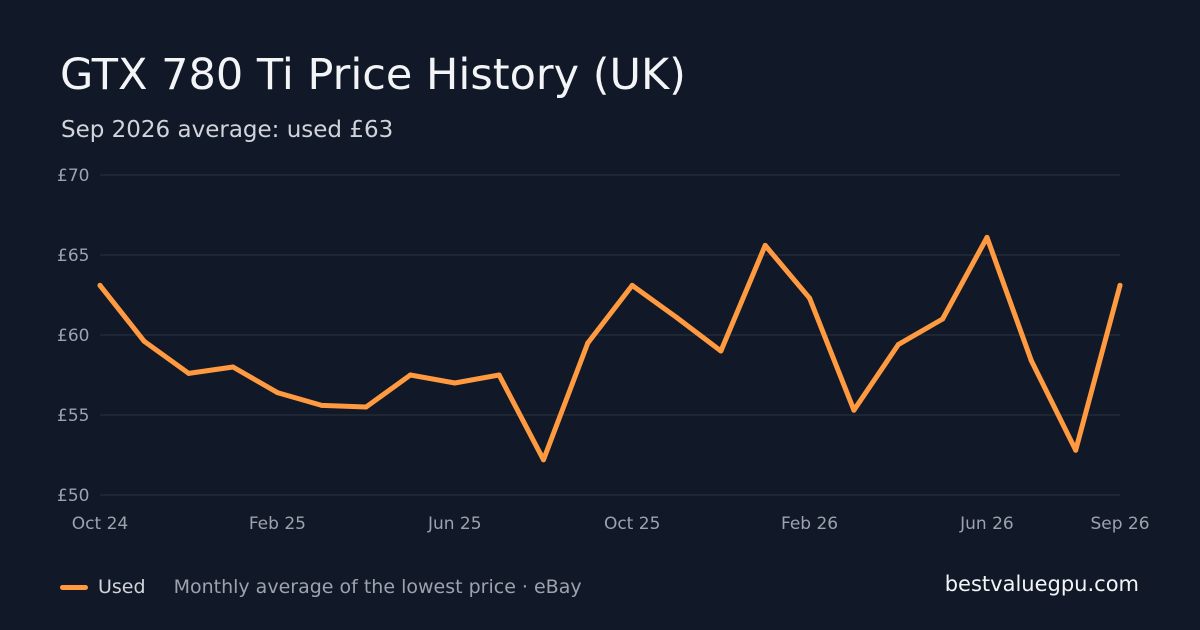  What do you see at coordinates (227, 130) in the screenshot?
I see `chart-subtitle: Sep 2026 average: used £63` at bounding box center [227, 130].